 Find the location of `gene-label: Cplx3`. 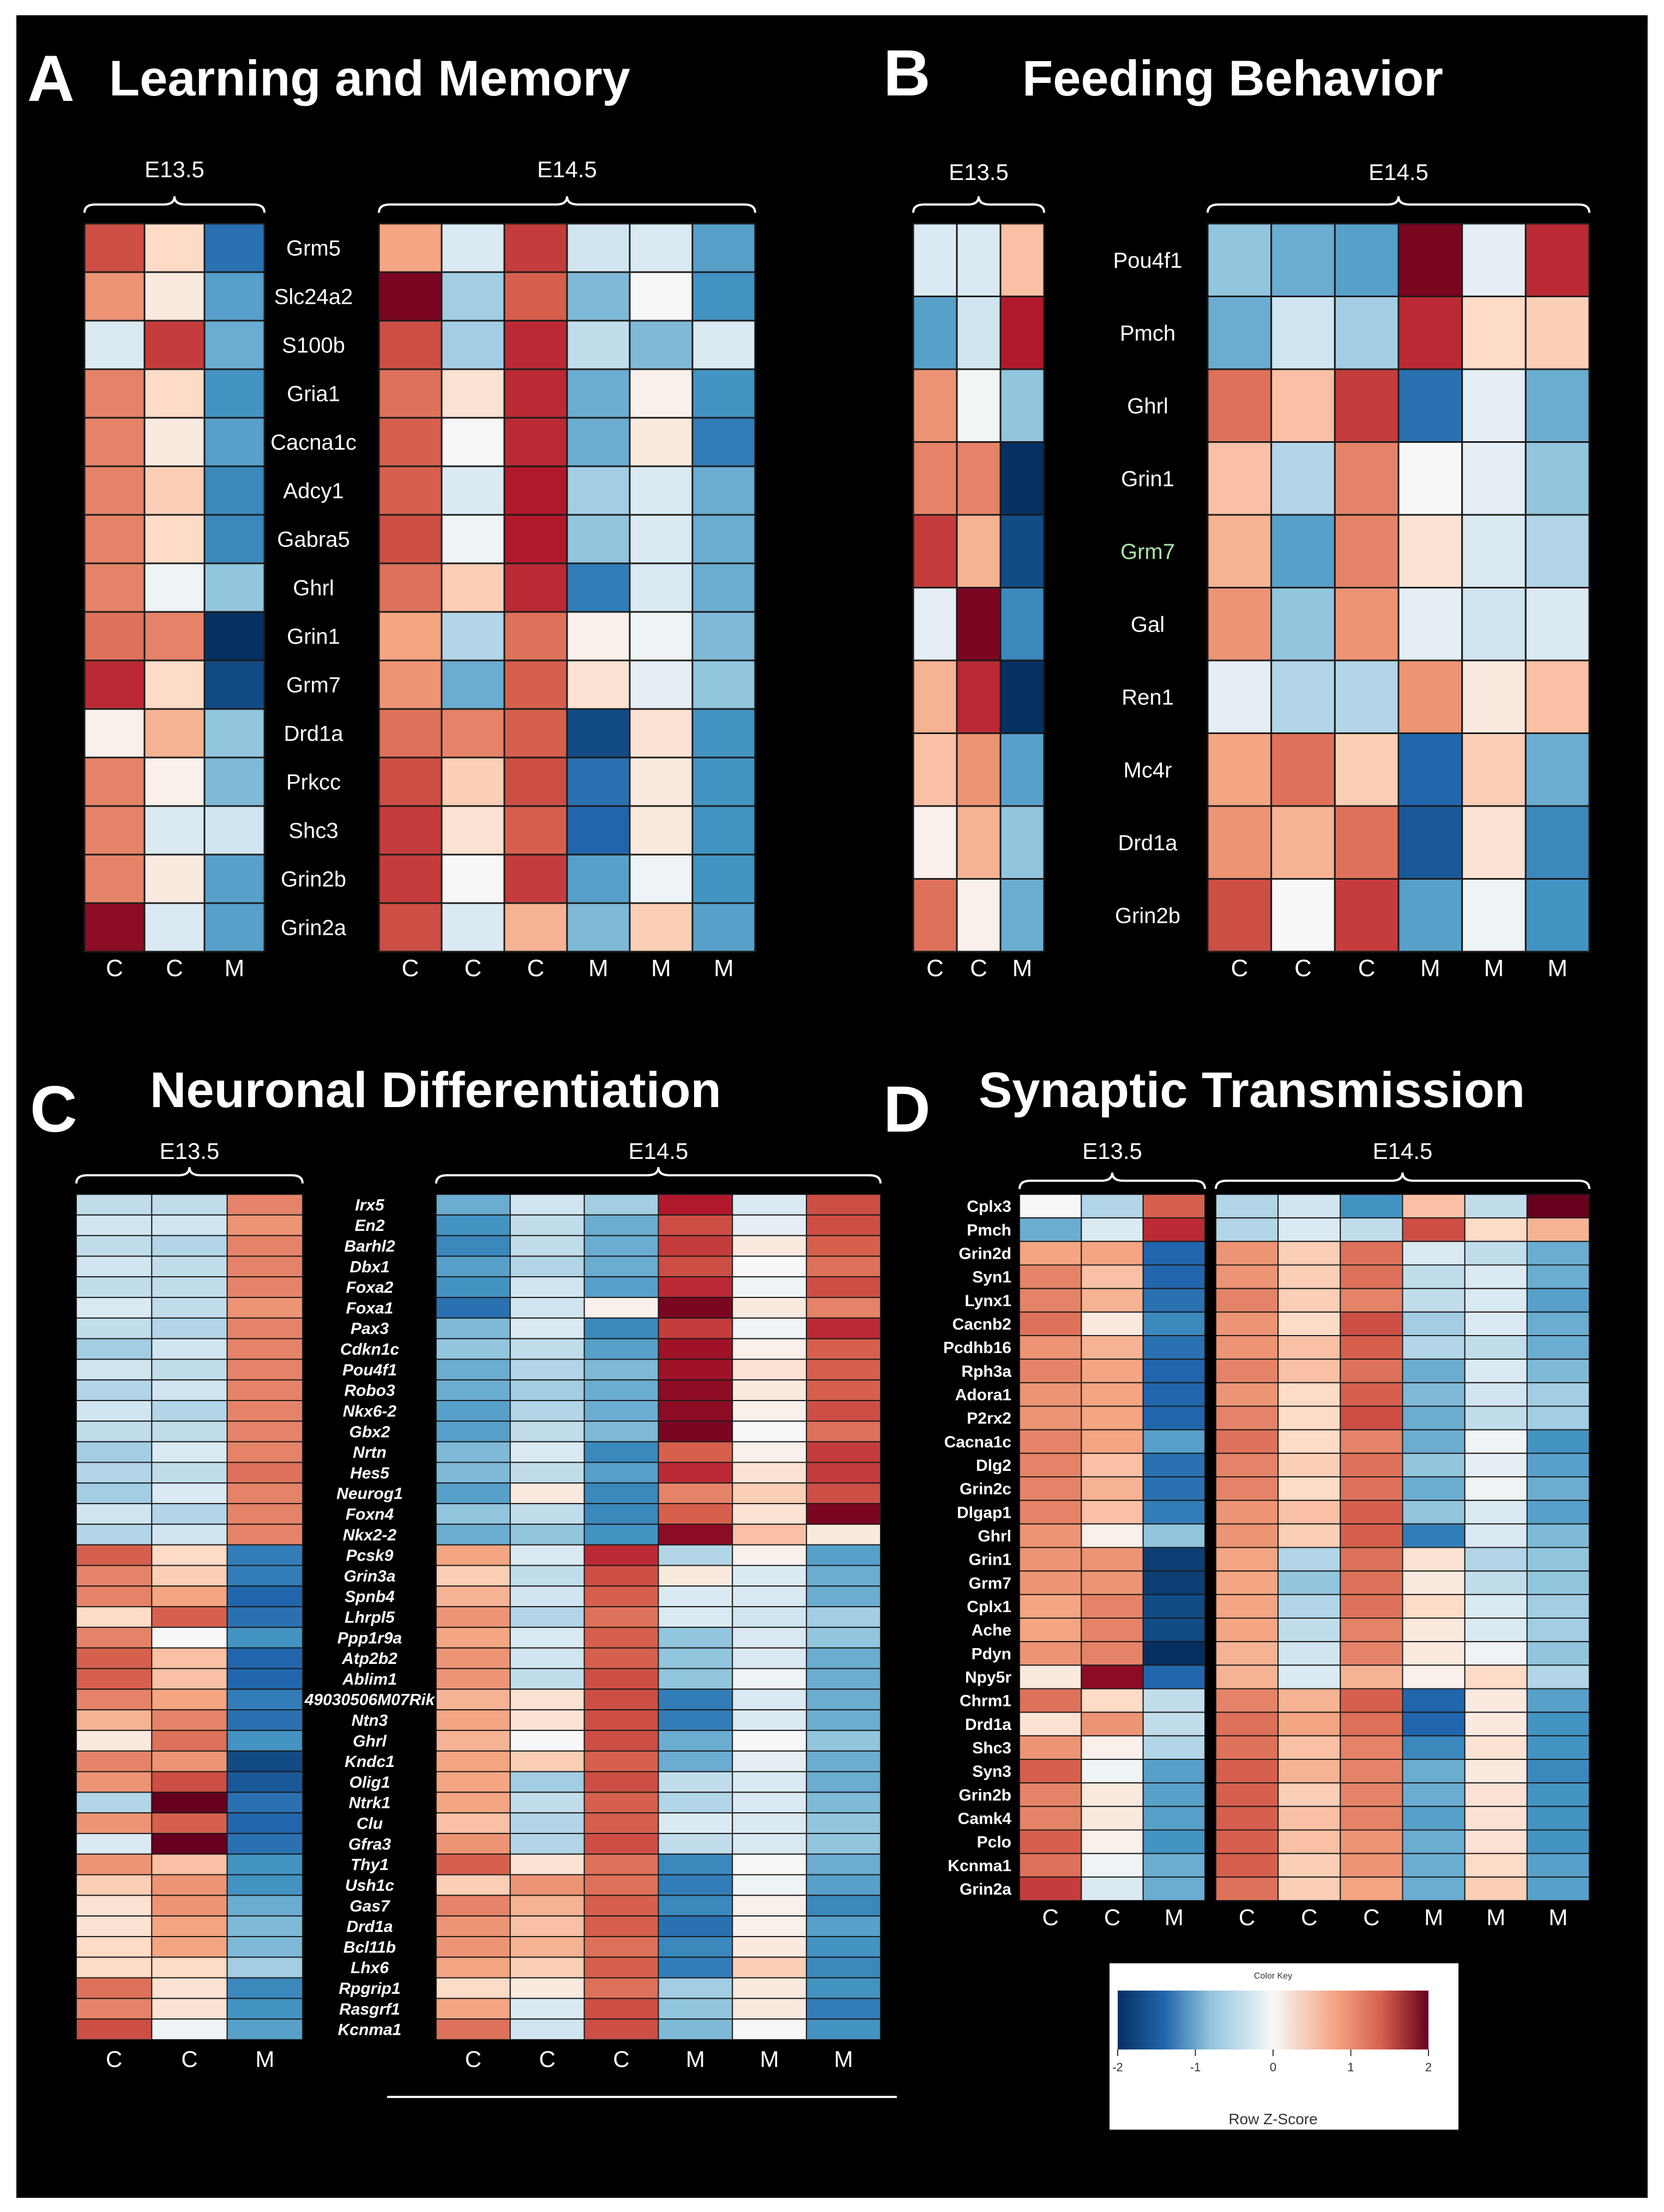

gene-label: Cplx3 is located at coordinates (989, 1207).